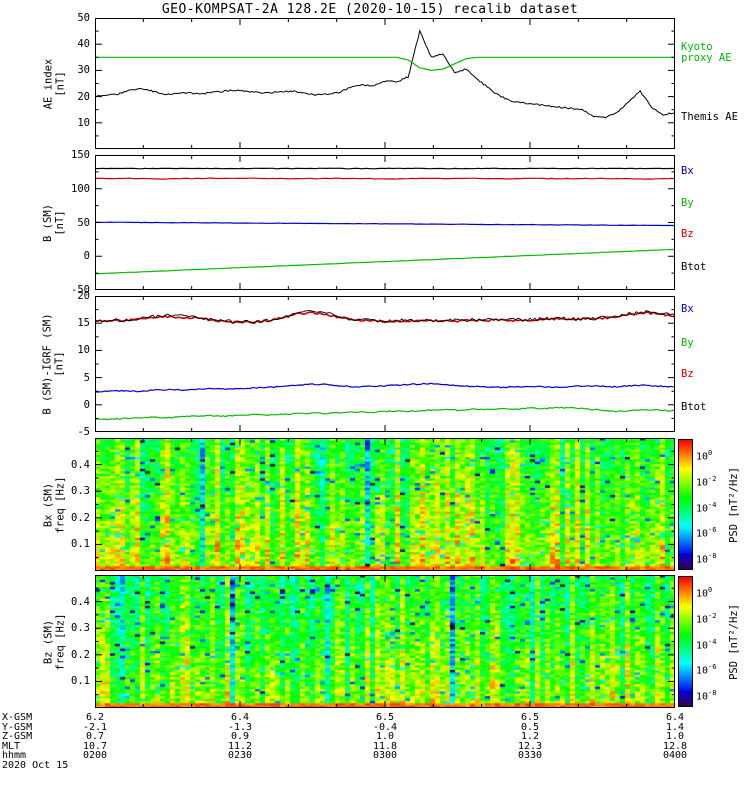 This screenshot has width=750, height=800. I want to click on y-tick-label: -5, so click(83, 432).